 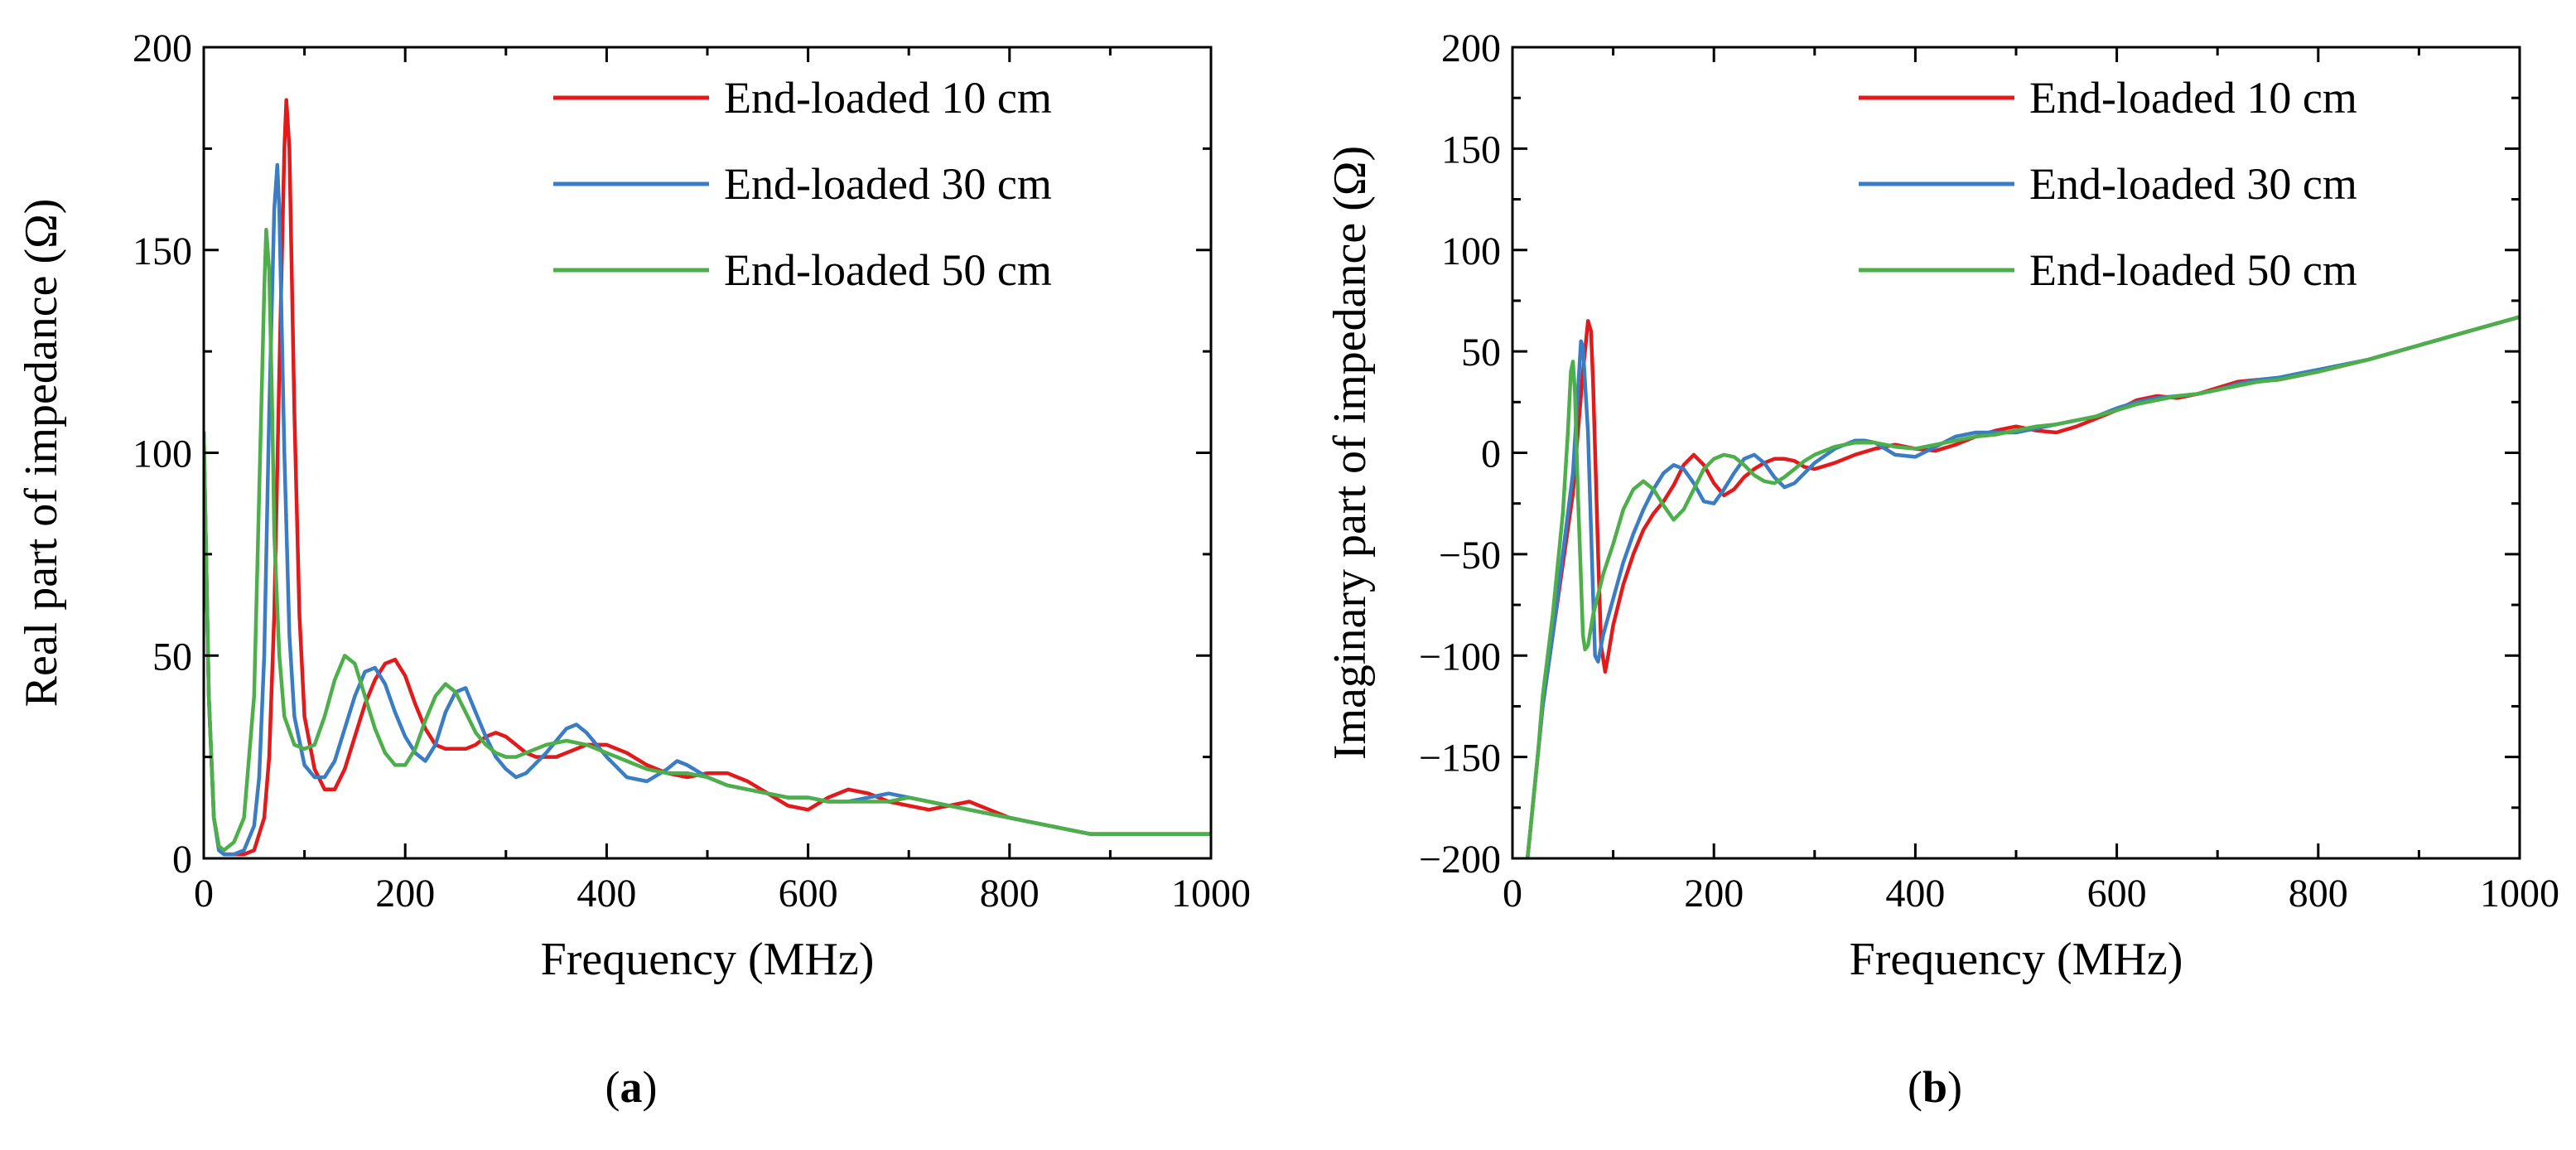 I want to click on panel-b-y-tick-label: 150, so click(x=1471, y=150).